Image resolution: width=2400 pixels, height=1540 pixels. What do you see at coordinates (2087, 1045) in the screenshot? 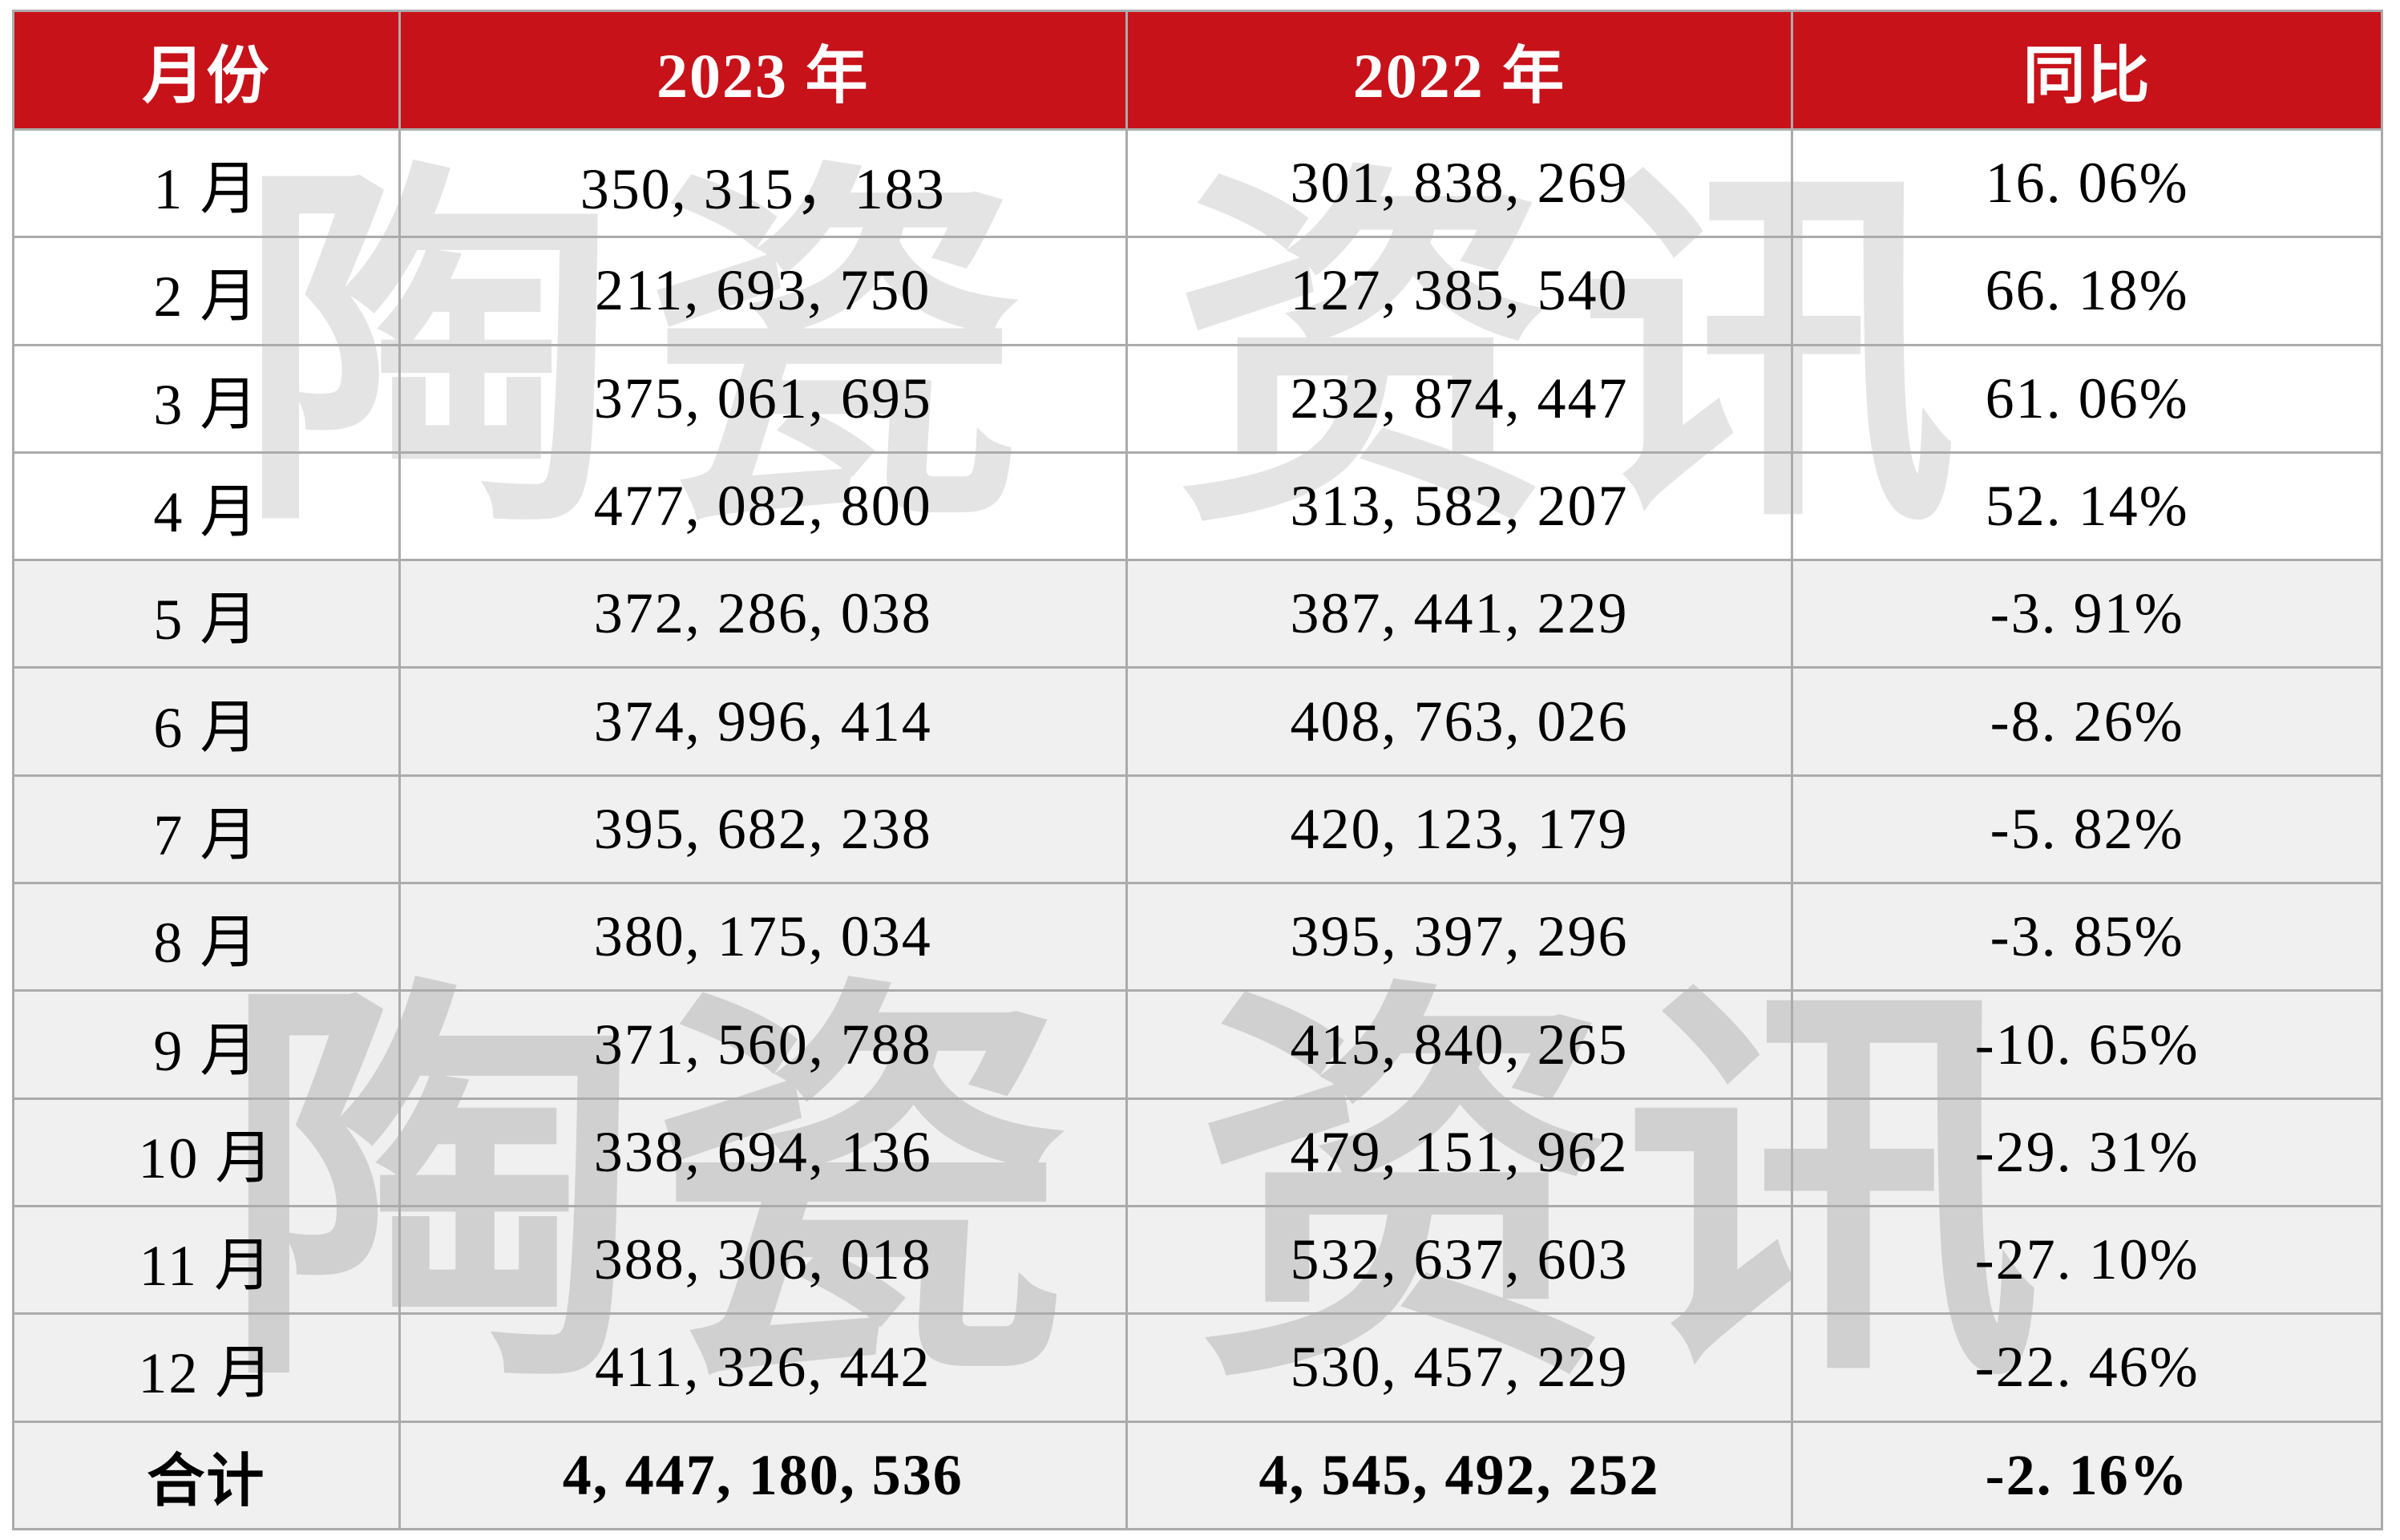
I see `yoy-cell: -10. 65%` at bounding box center [2087, 1045].